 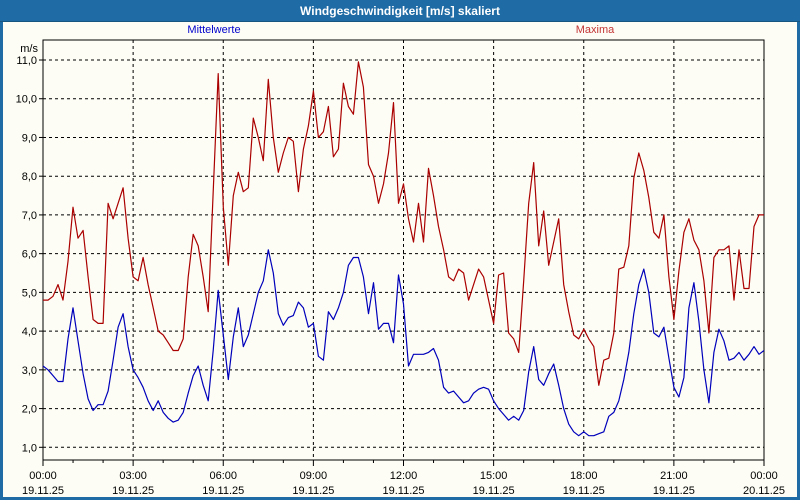 I want to click on y-tick-label: 4,0, so click(x=29, y=332).